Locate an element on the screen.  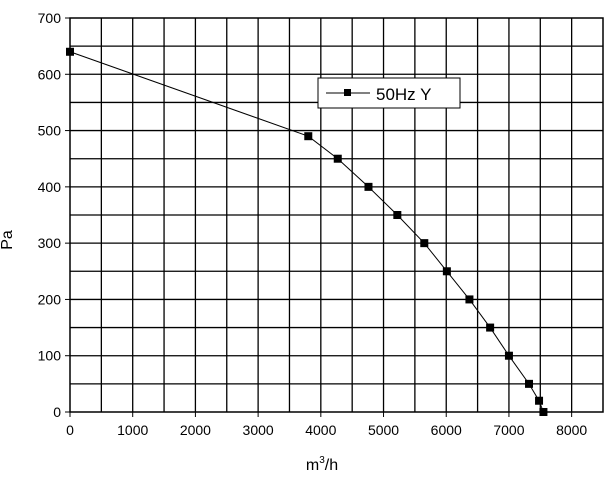
y-tick-label: 600 is located at coordinates (50, 74).